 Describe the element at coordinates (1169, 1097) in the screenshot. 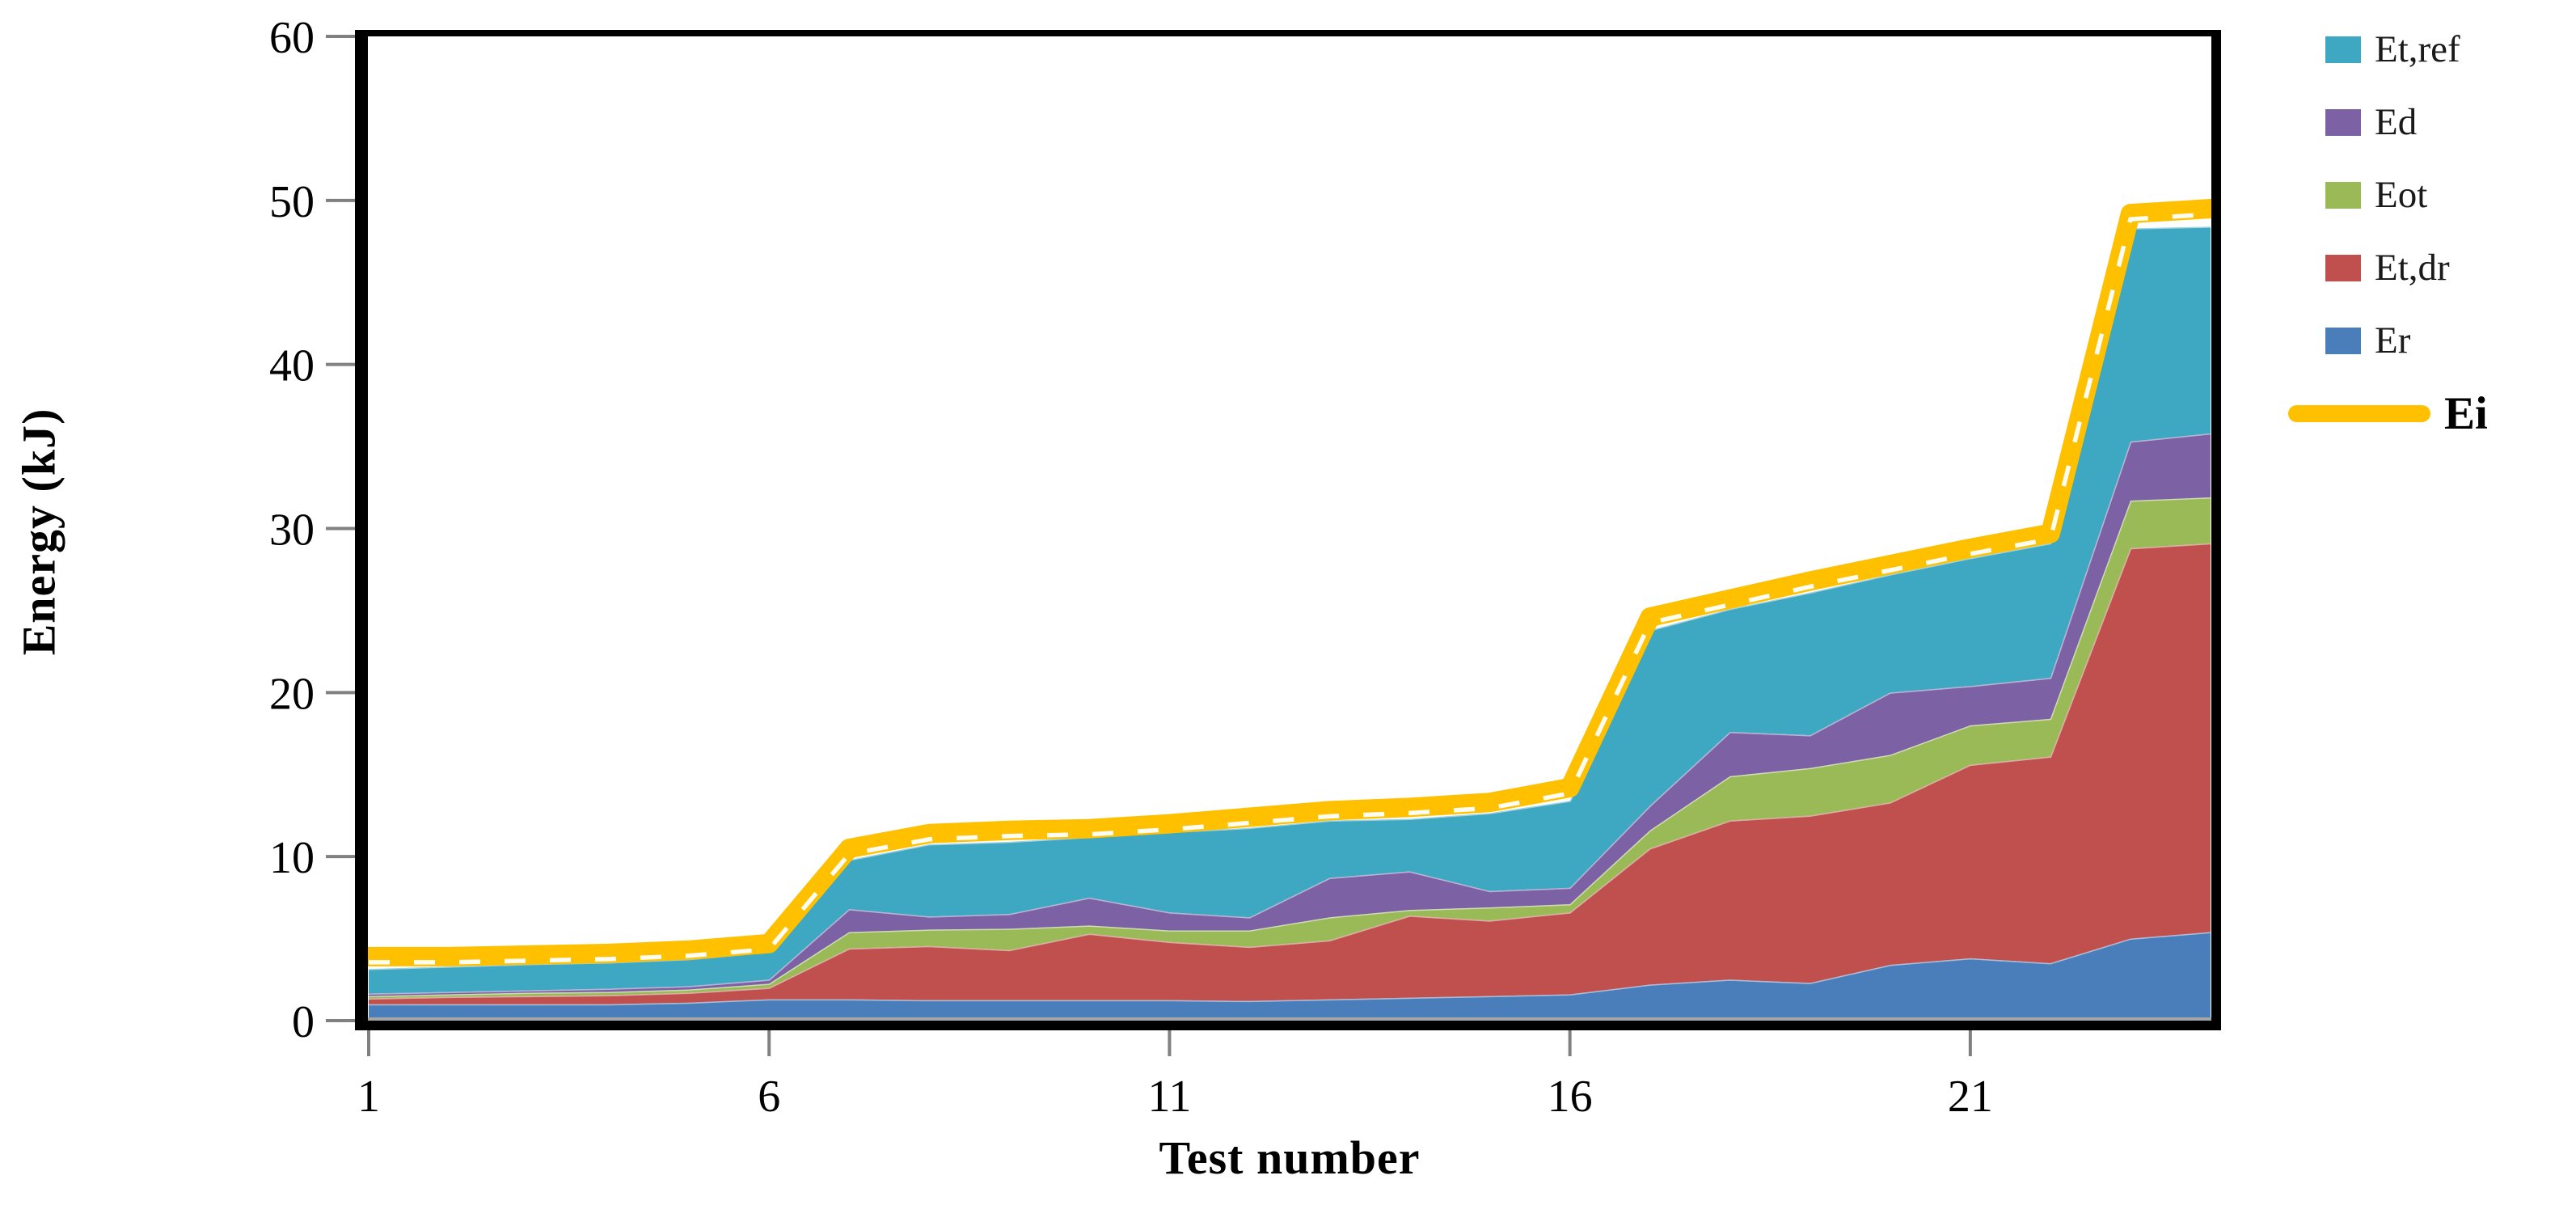

I see `x-tick-label: 11` at that location.